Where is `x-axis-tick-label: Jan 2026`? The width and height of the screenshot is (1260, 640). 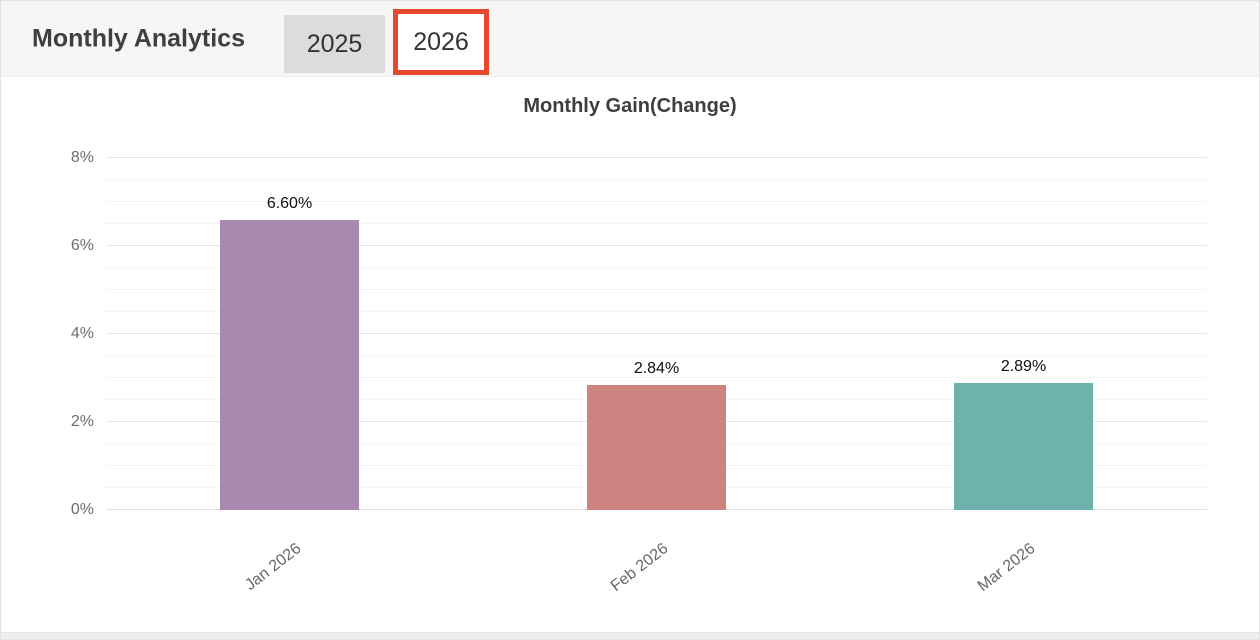 x-axis-tick-label: Jan 2026 is located at coordinates (272, 567).